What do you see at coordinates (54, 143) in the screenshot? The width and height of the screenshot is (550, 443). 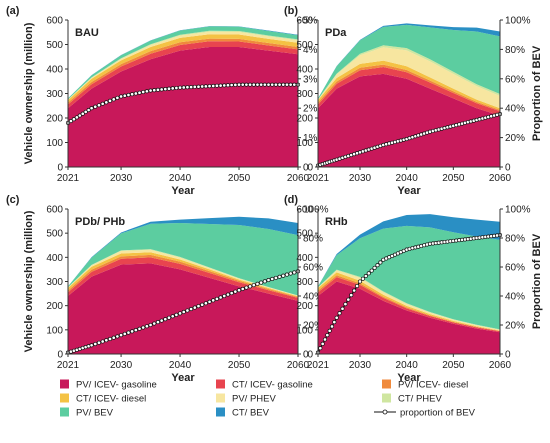 I see `y-tick-label: 100` at bounding box center [54, 143].